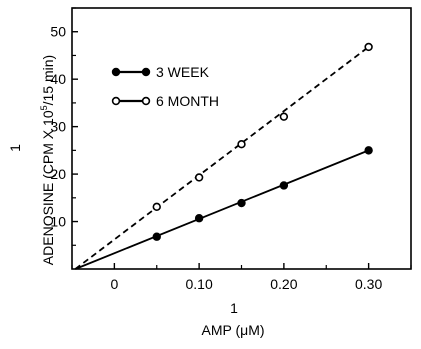 This screenshot has height=349, width=421. Describe the element at coordinates (48, 80) in the screenshot. I see `y-label-suffix: /15 min)` at that location.